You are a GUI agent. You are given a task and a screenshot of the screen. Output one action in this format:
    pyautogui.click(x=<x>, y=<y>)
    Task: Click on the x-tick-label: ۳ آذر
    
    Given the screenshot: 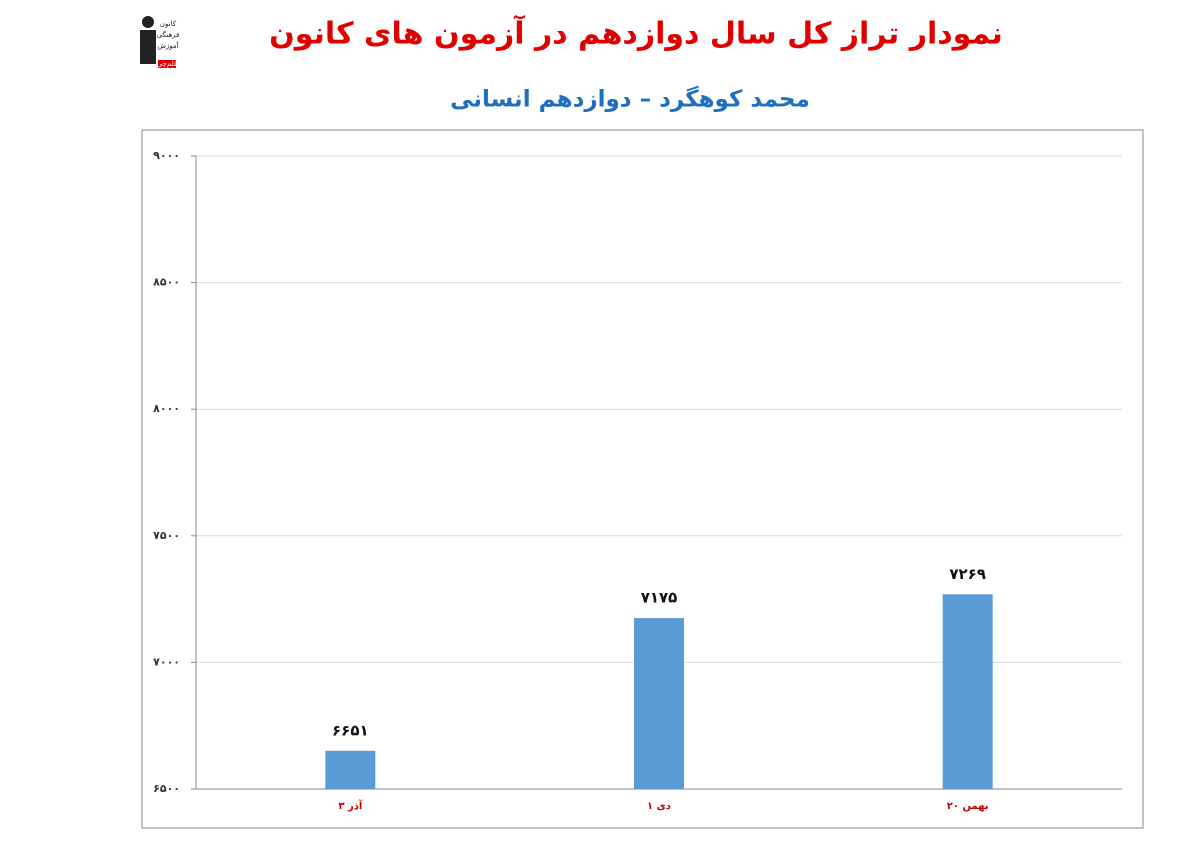 What is the action you would take?
    pyautogui.click(x=350, y=805)
    